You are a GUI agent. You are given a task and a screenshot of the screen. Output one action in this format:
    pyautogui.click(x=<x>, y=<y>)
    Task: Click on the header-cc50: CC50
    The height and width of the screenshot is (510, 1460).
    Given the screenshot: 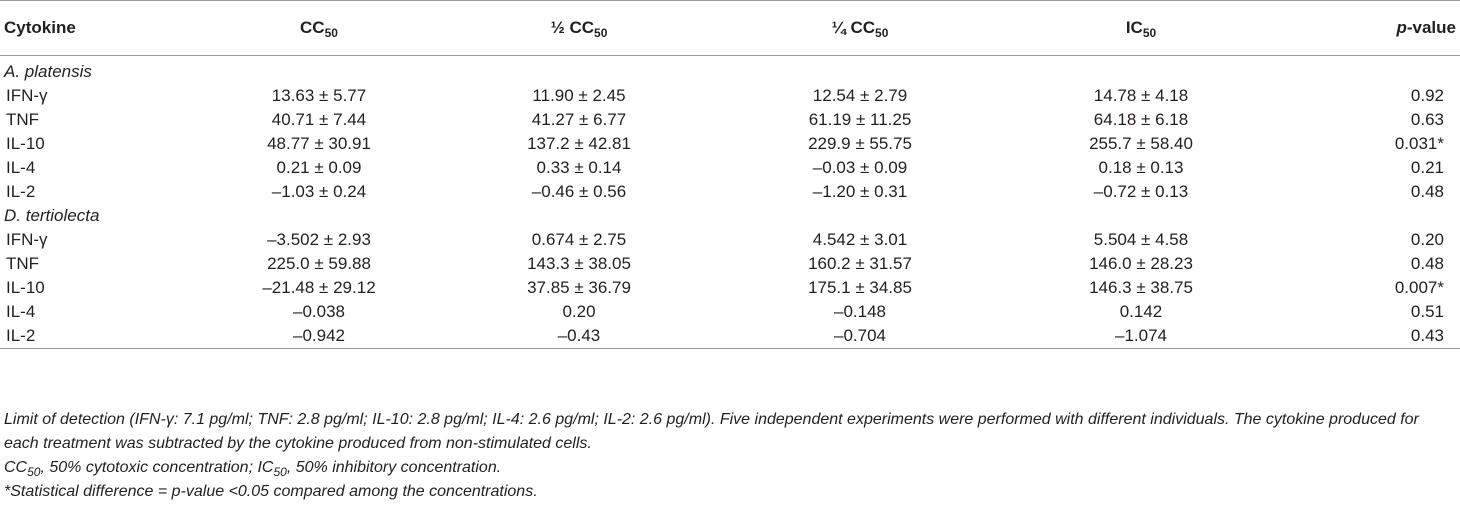 What is the action you would take?
    pyautogui.click(x=319, y=28)
    